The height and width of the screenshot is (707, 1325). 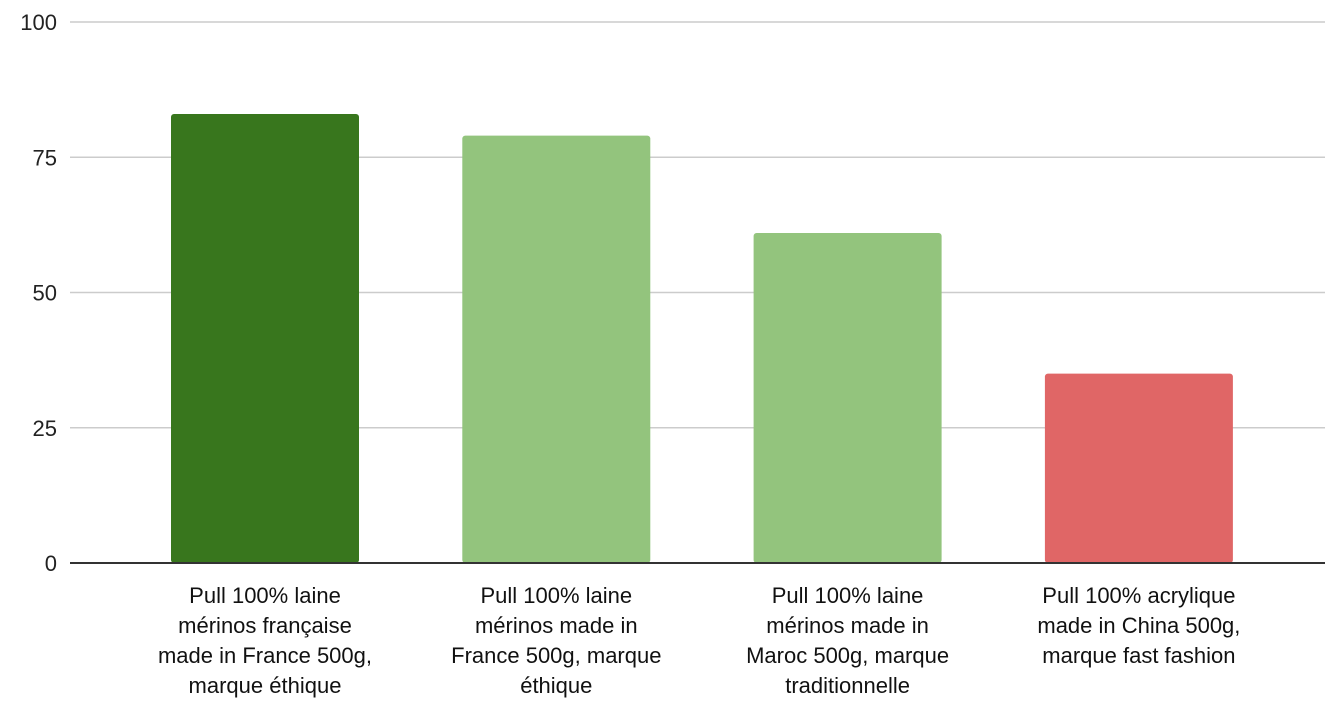 I want to click on x-category-label: Pull 100% acrylique, so click(x=1138, y=595).